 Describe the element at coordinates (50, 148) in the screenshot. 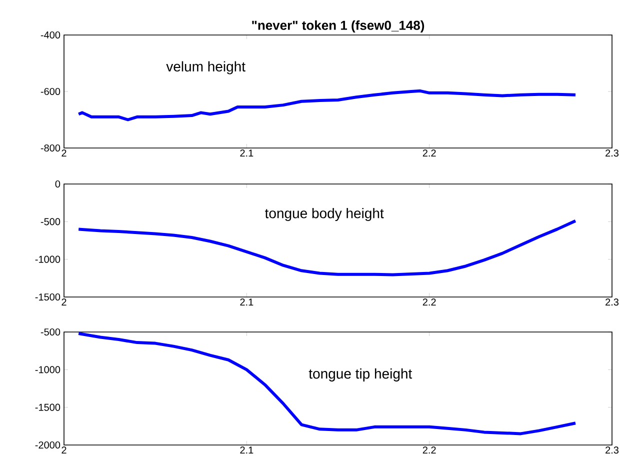

I see `y-tick-label: -800` at that location.